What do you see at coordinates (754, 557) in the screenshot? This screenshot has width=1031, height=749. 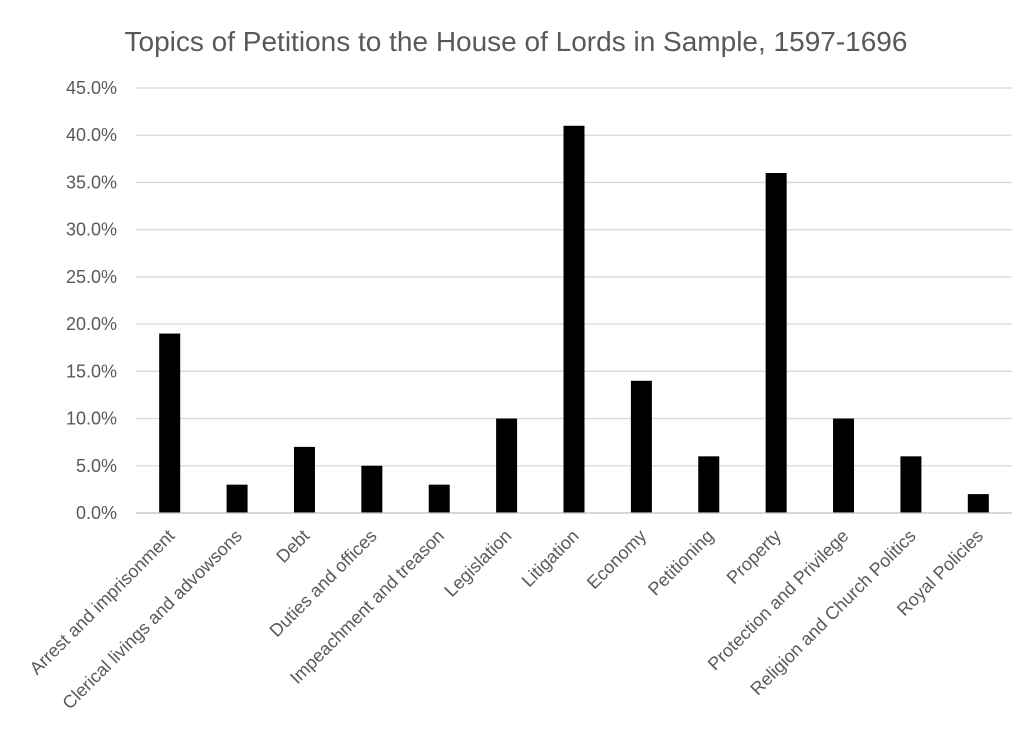 I see `x-tick-label: Property` at bounding box center [754, 557].